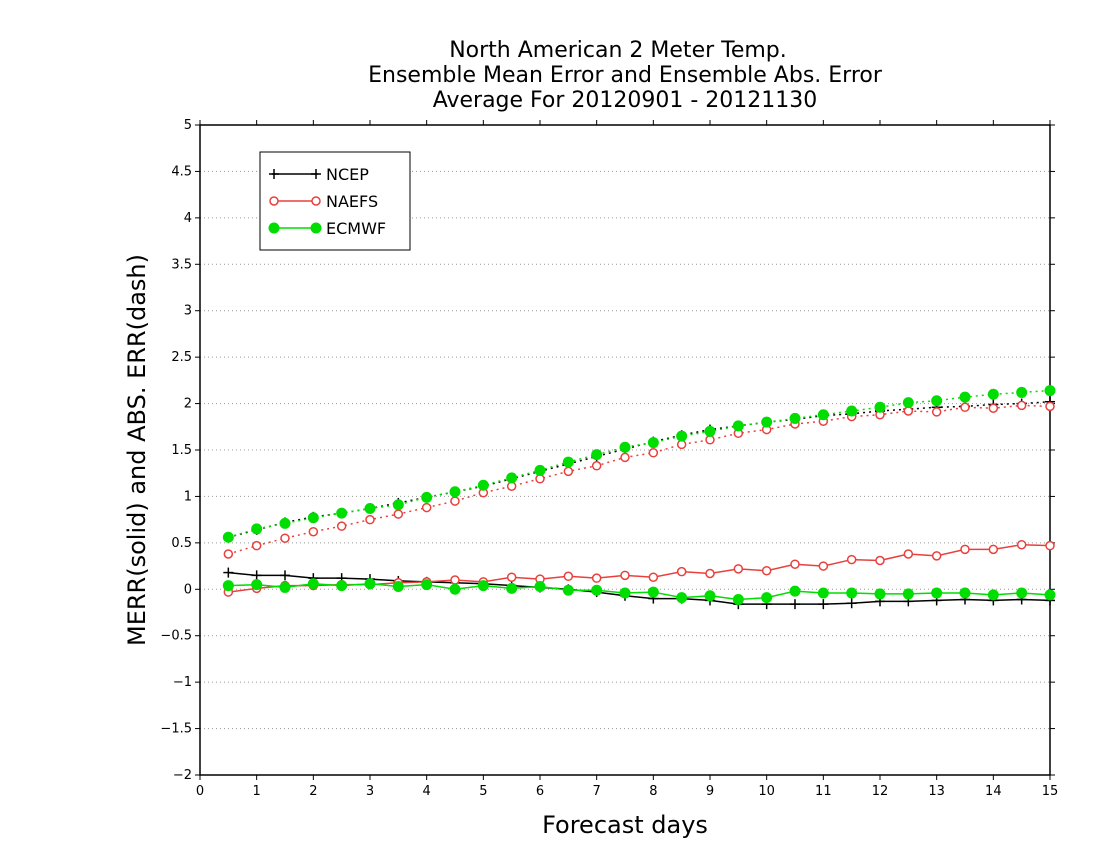 The image size is (1100, 850). What do you see at coordinates (639, 469) in the screenshot?
I see `ncep-abs-err-line` at bounding box center [639, 469].